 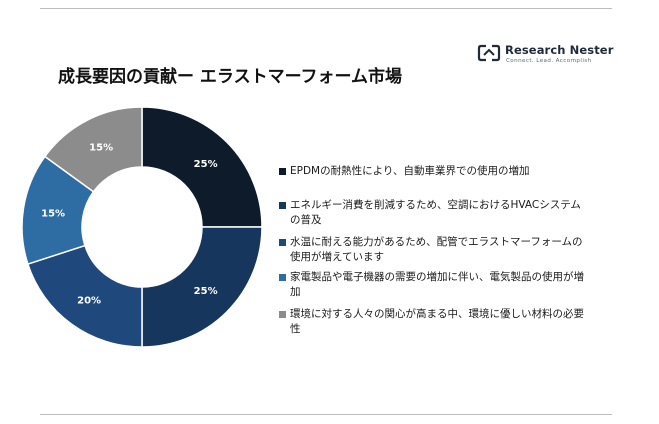 What do you see at coordinates (559, 50) in the screenshot?
I see `brand-name: Research Nester` at bounding box center [559, 50].